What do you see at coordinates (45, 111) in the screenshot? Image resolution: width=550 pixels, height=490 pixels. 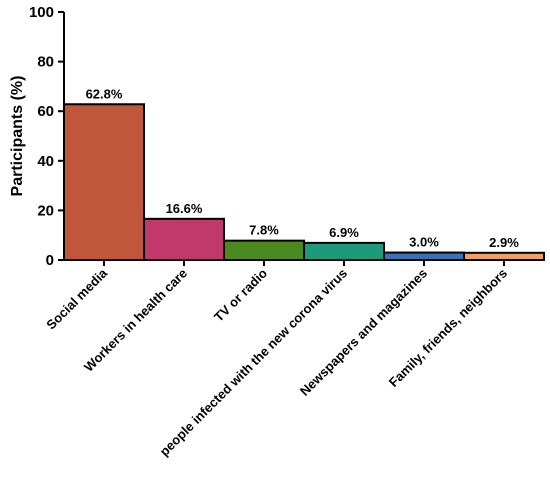 I see `y-tick-label: 60` at bounding box center [45, 111].